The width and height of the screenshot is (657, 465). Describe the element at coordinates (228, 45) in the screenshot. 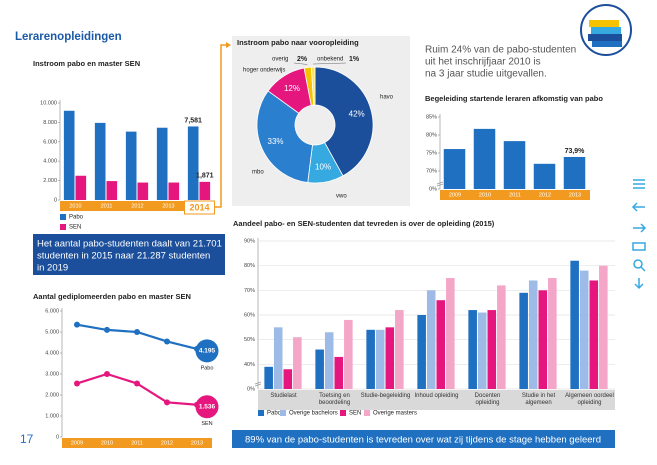

I see `connector-arrow` at that location.